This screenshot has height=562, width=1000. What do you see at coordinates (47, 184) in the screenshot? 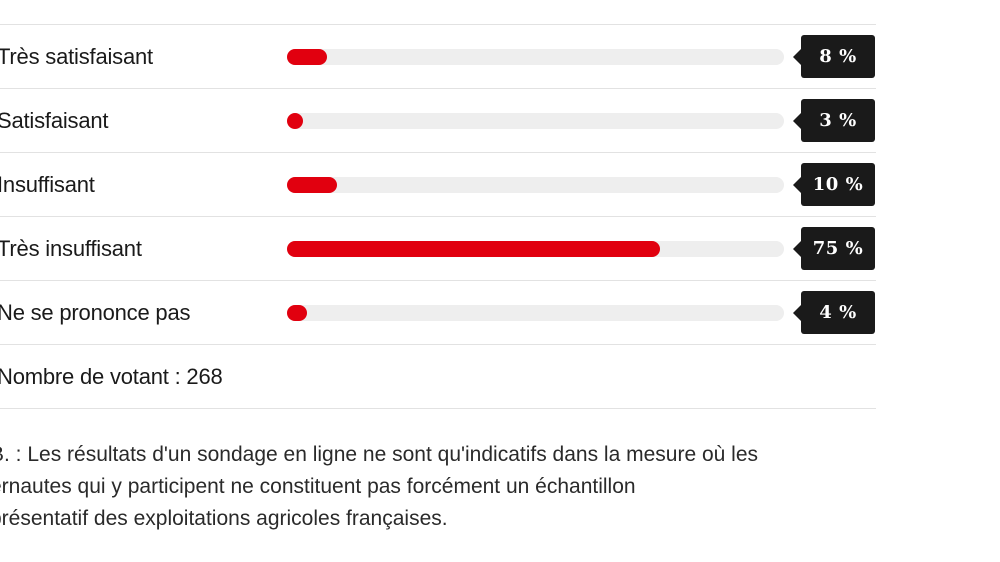
I see `option-label: Insuffisant` at bounding box center [47, 184].